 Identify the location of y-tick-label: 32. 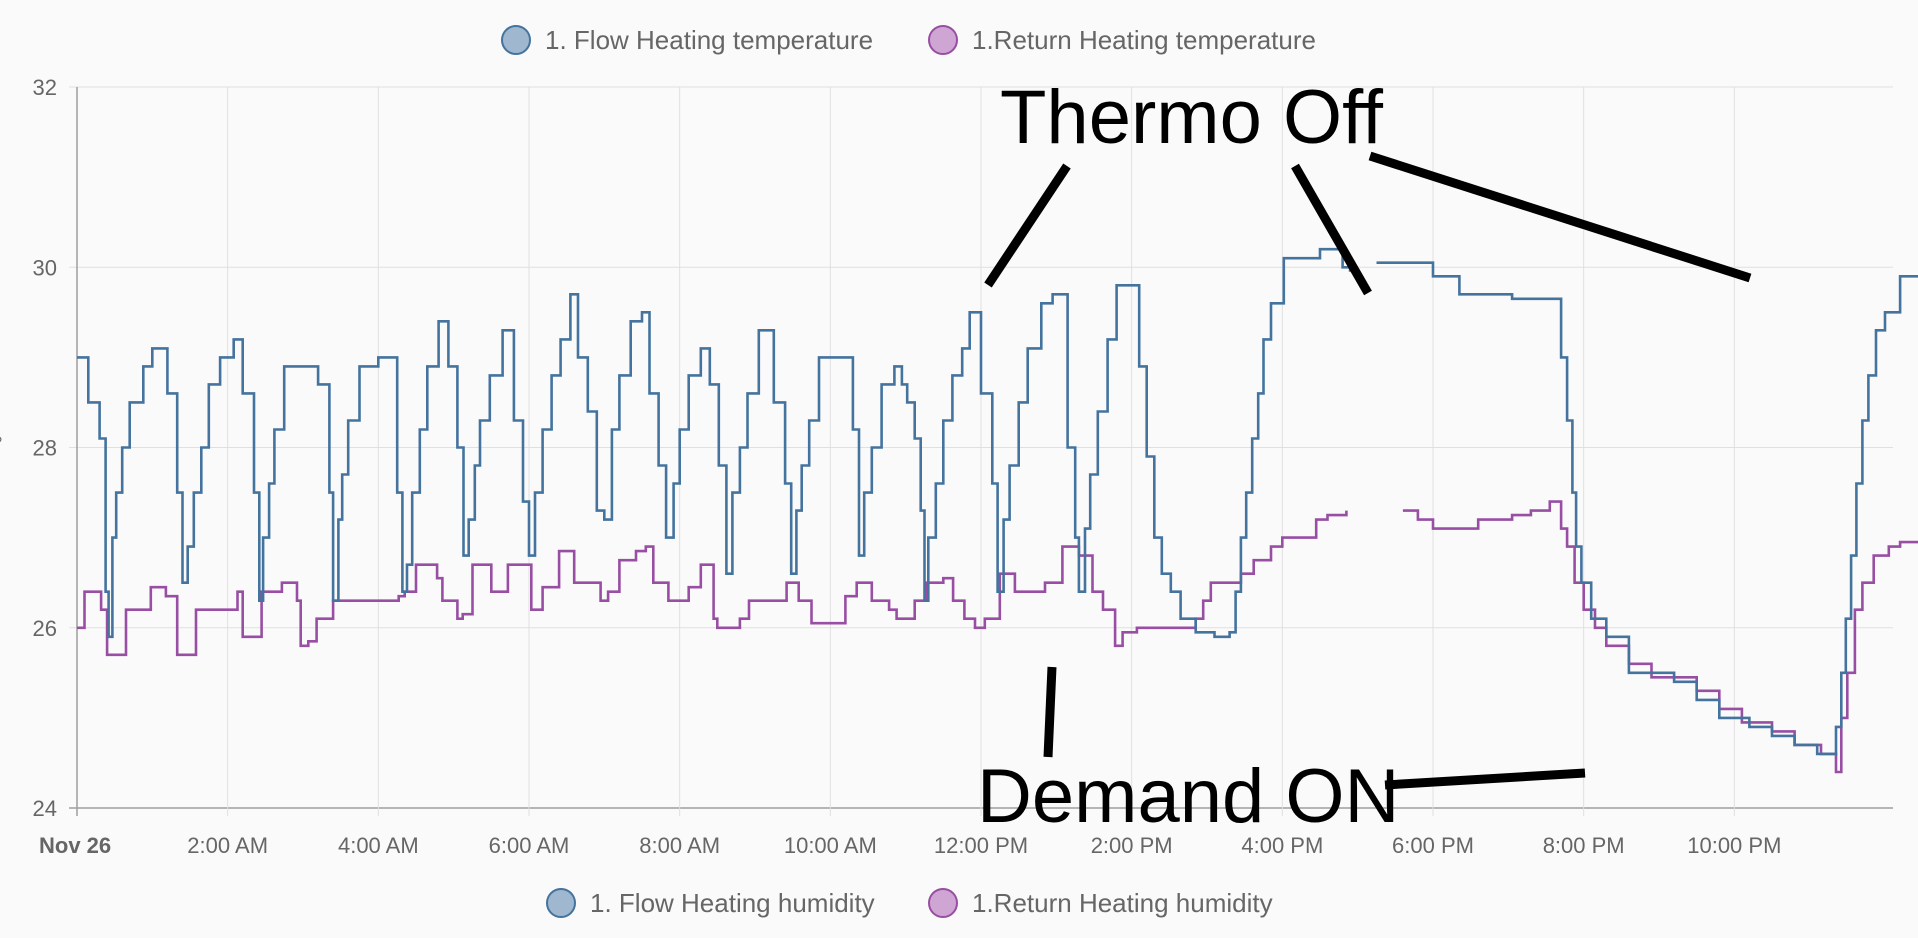
(45, 87).